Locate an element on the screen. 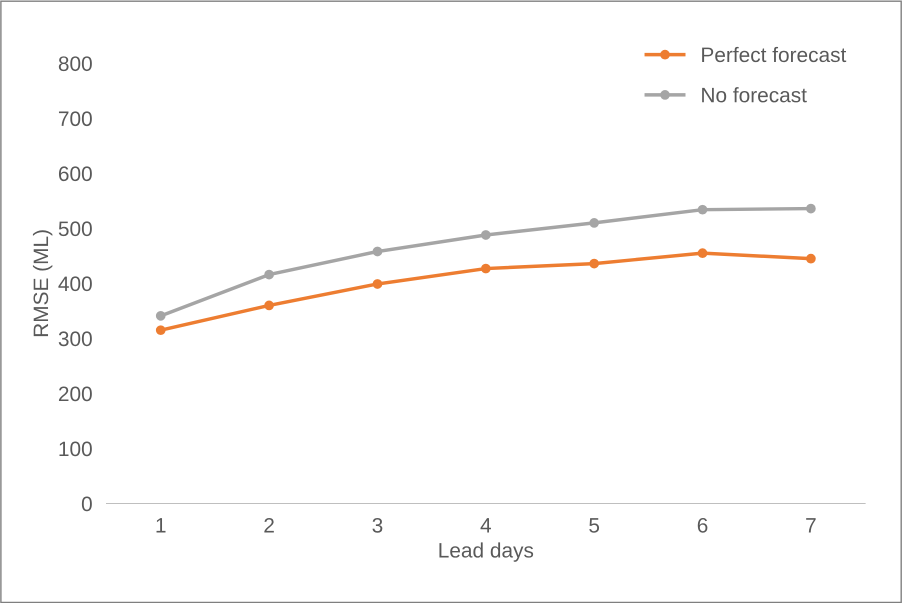 The image size is (903, 603). y-tick-label: 200 is located at coordinates (75, 394).